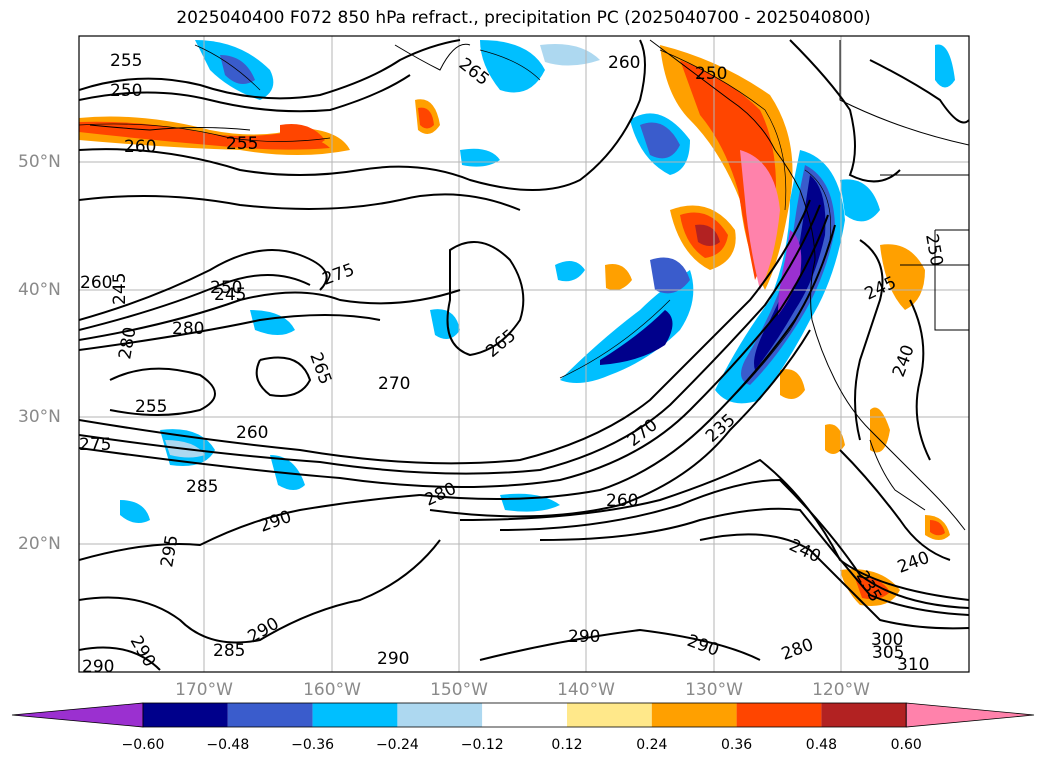 This screenshot has height=765, width=1047. I want to click on contour-label: 300, so click(887, 640).